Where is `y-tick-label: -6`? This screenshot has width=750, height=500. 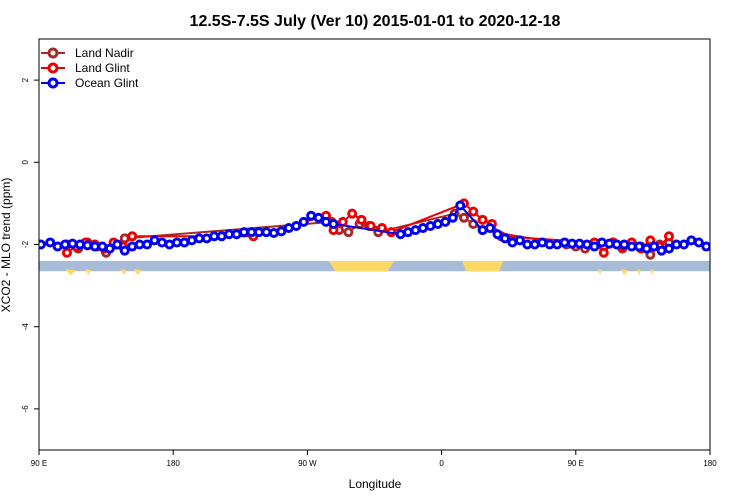 y-tick-label: -6 is located at coordinates (25, 409).